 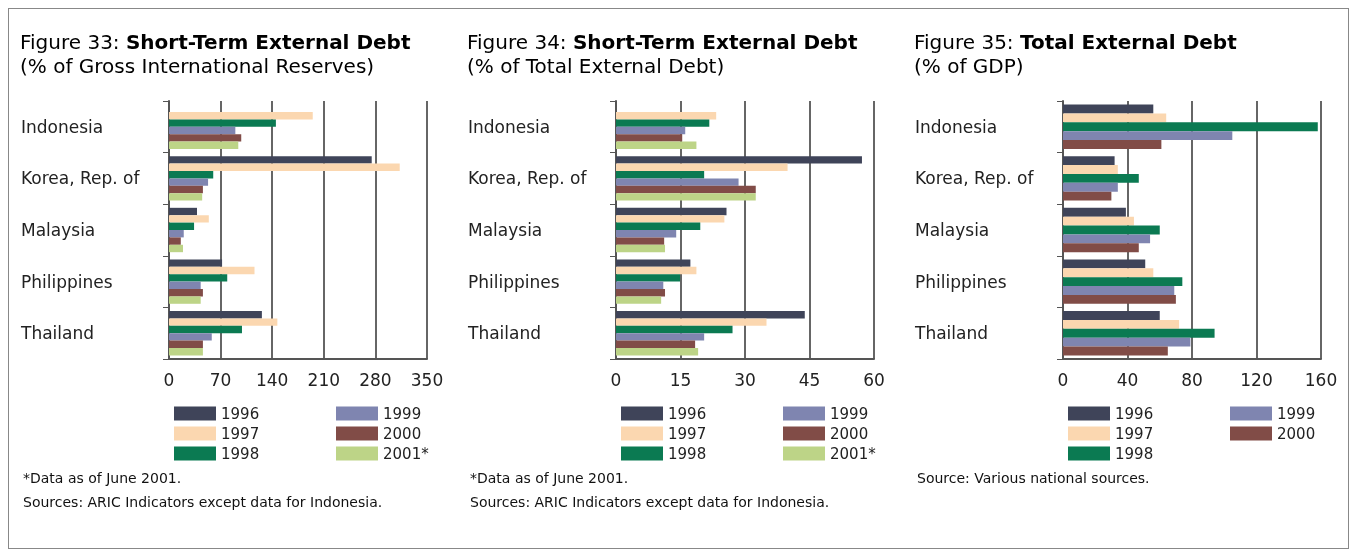 I want to click on x-tick-label: 15, so click(x=680, y=379).